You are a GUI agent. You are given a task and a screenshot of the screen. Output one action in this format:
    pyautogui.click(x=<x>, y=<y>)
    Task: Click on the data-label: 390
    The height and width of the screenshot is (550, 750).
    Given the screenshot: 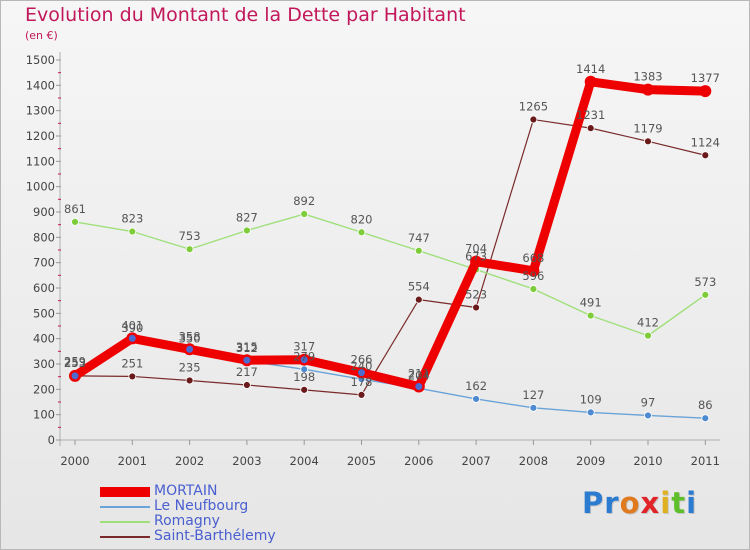 What is the action you would take?
    pyautogui.click(x=132, y=328)
    